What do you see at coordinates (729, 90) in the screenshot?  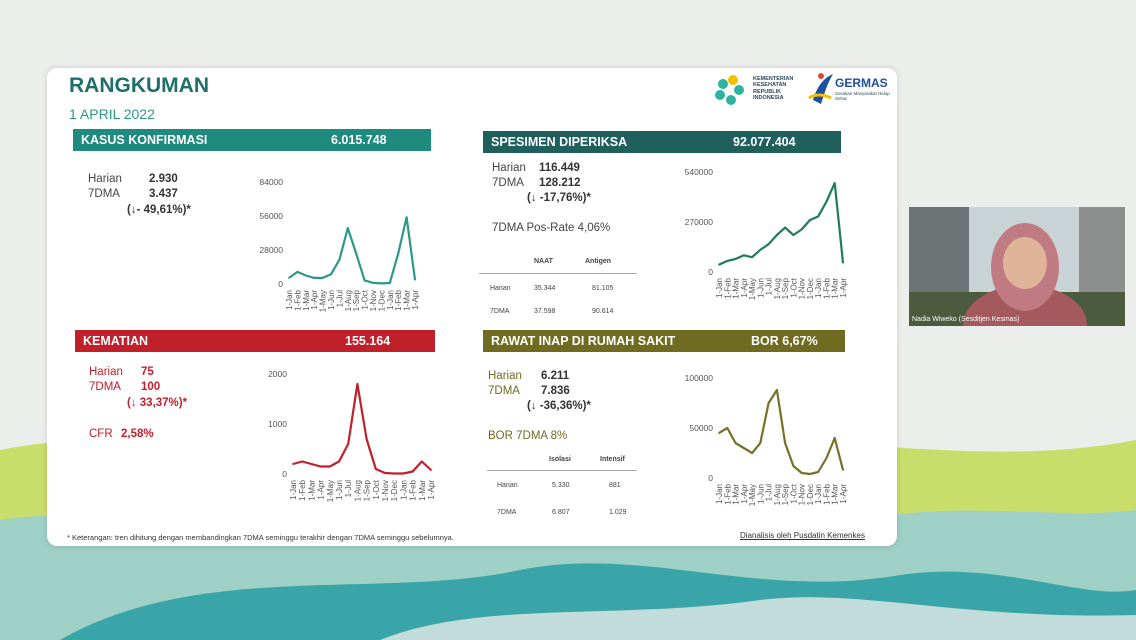 I see `ministry-logo-icon` at bounding box center [729, 90].